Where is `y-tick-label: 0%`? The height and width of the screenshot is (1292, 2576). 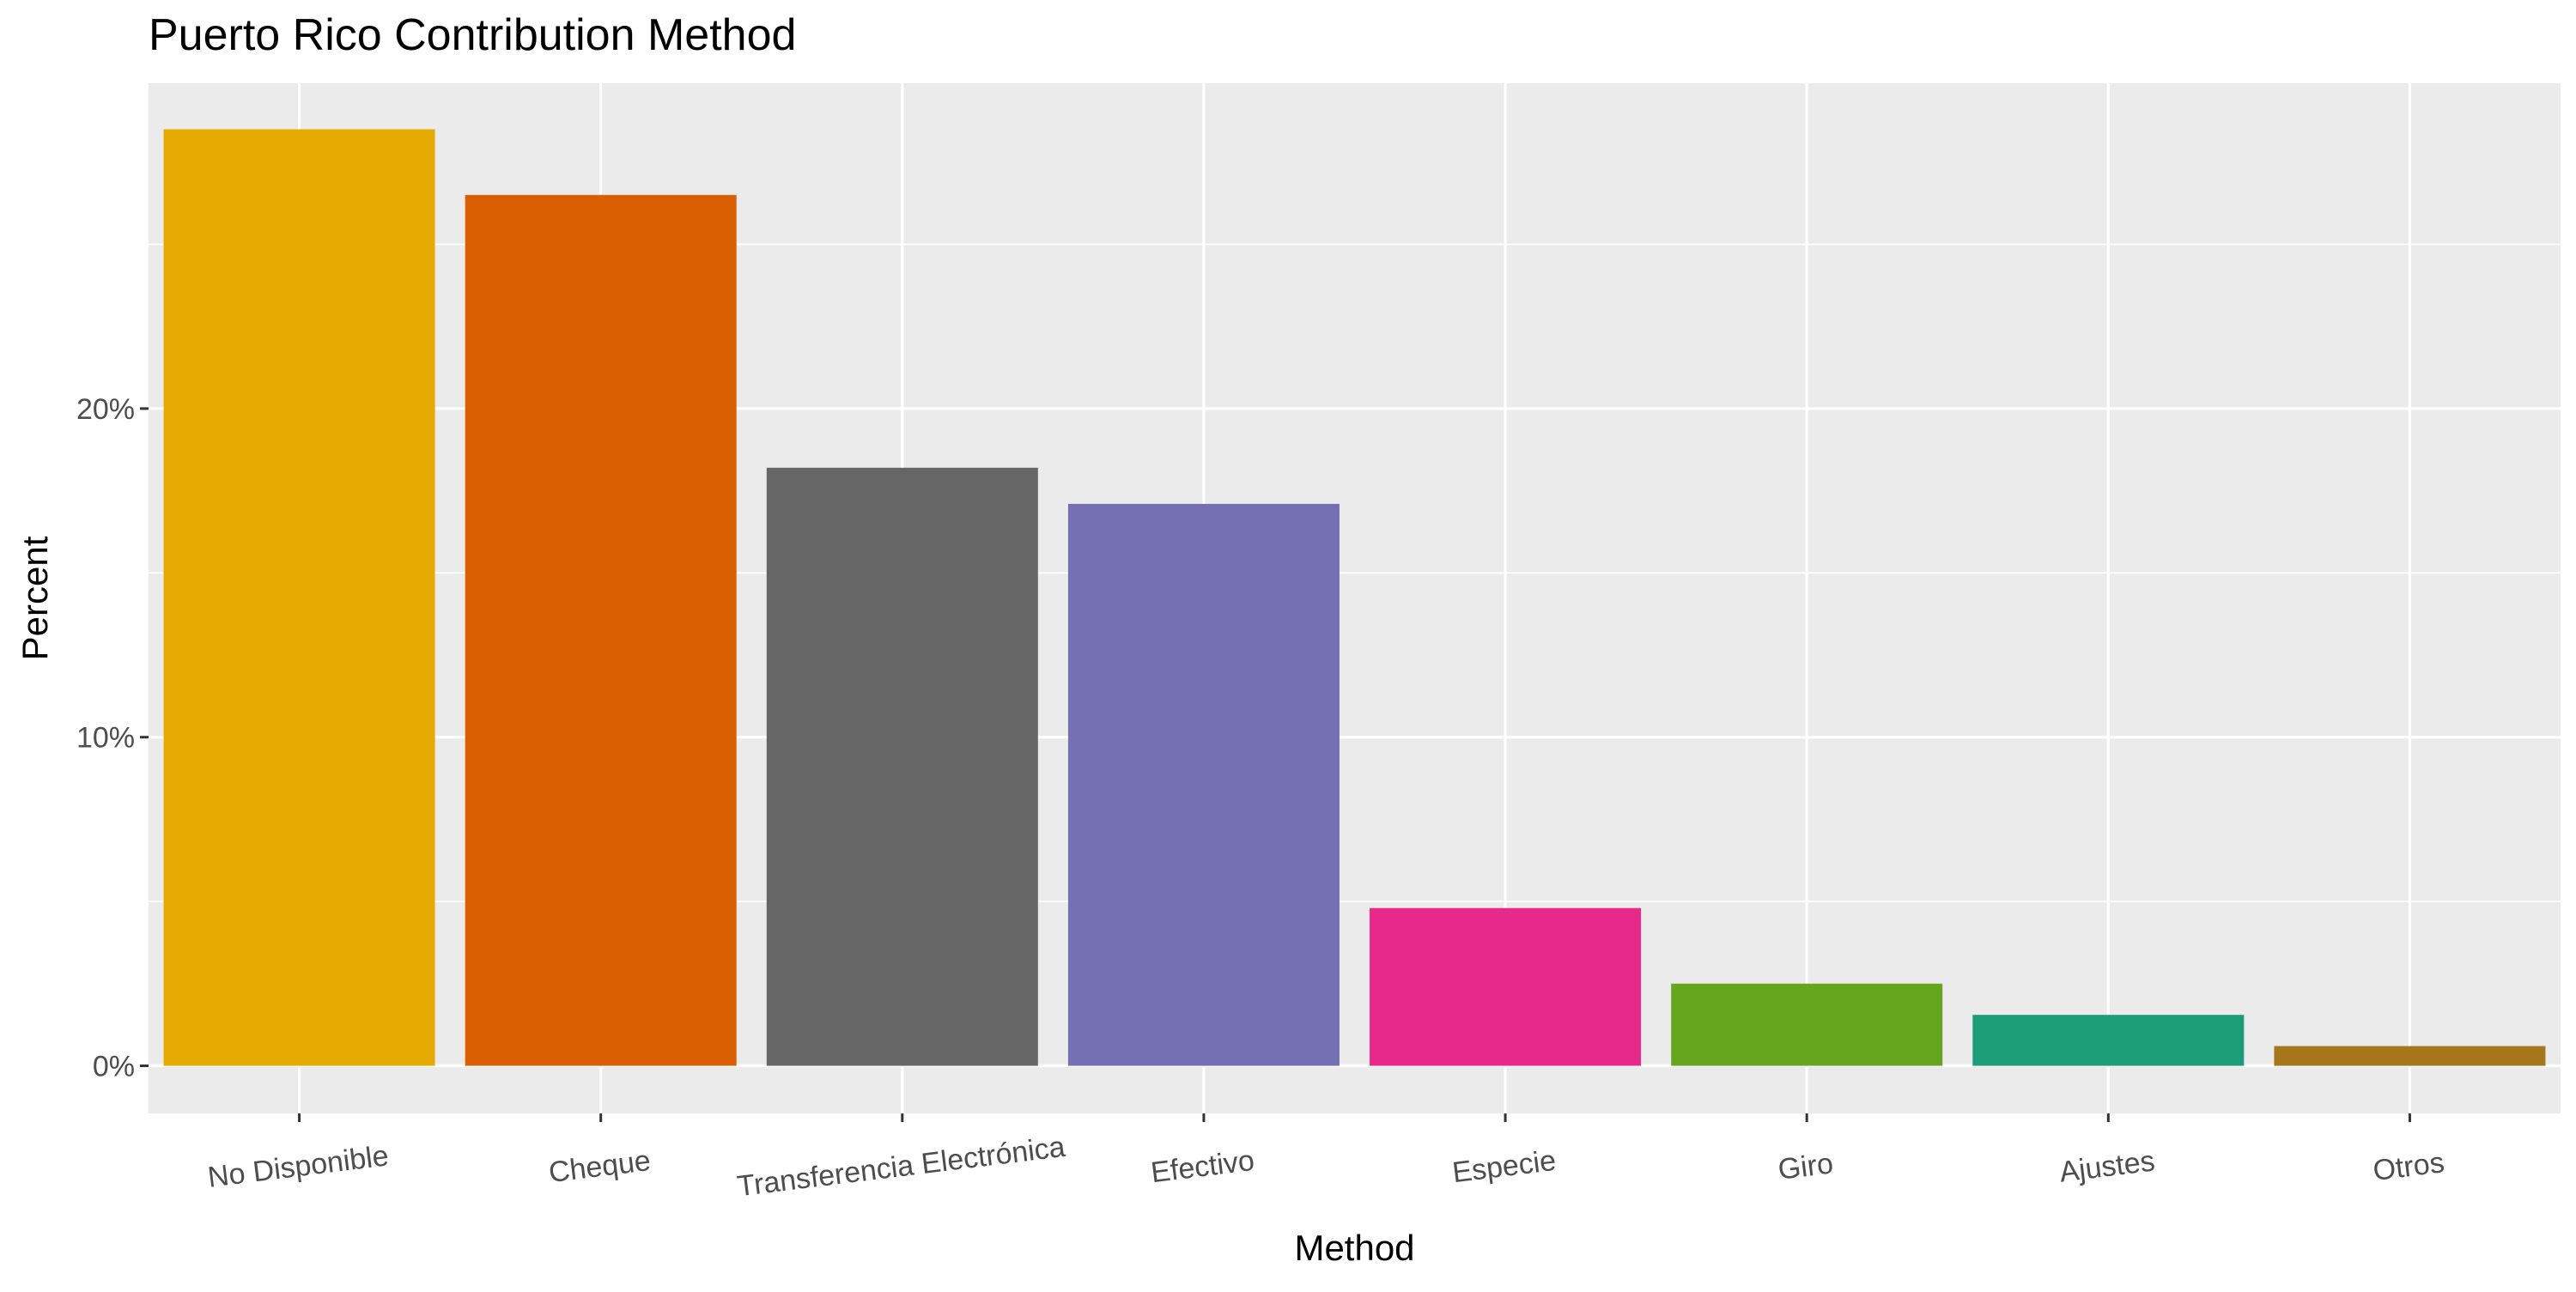
y-tick-label: 0% is located at coordinates (114, 1066).